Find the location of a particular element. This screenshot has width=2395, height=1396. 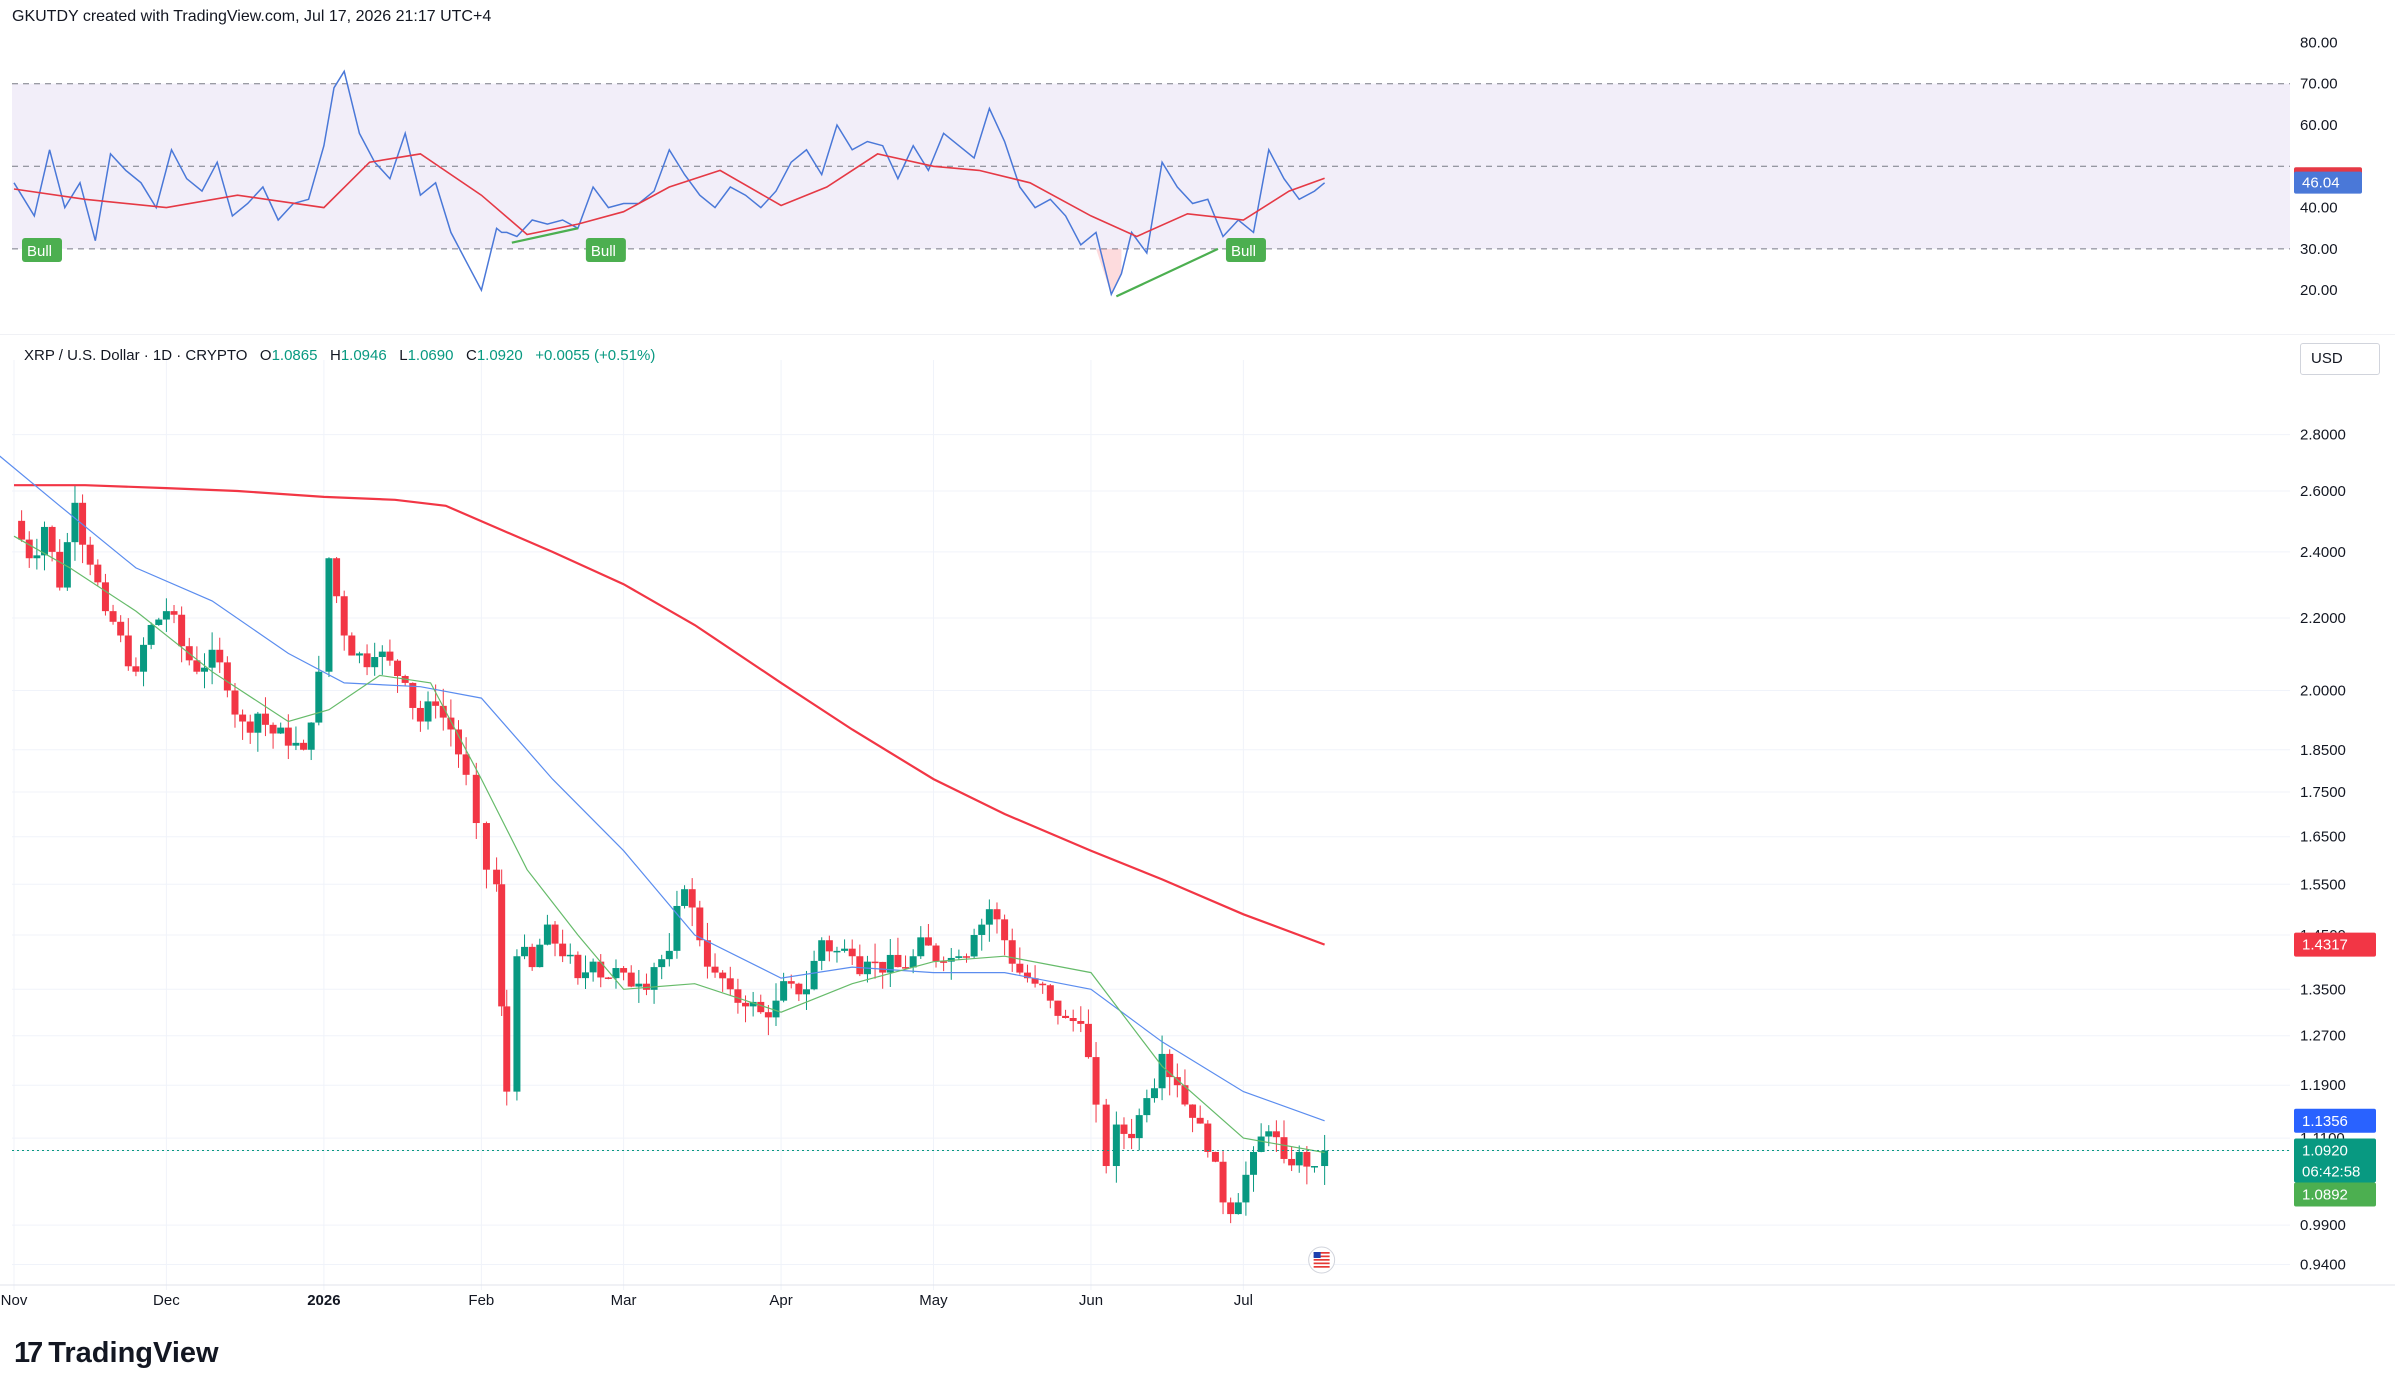

x-tick-label: Jun is located at coordinates (1091, 1300).